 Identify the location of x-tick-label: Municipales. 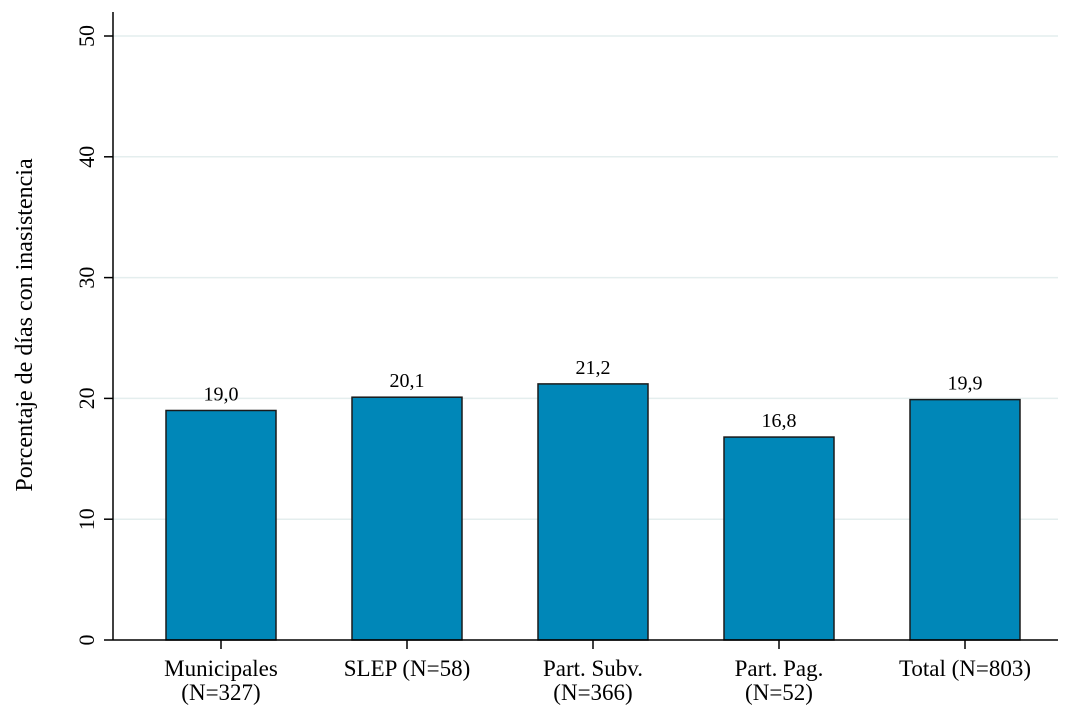
(221, 668).